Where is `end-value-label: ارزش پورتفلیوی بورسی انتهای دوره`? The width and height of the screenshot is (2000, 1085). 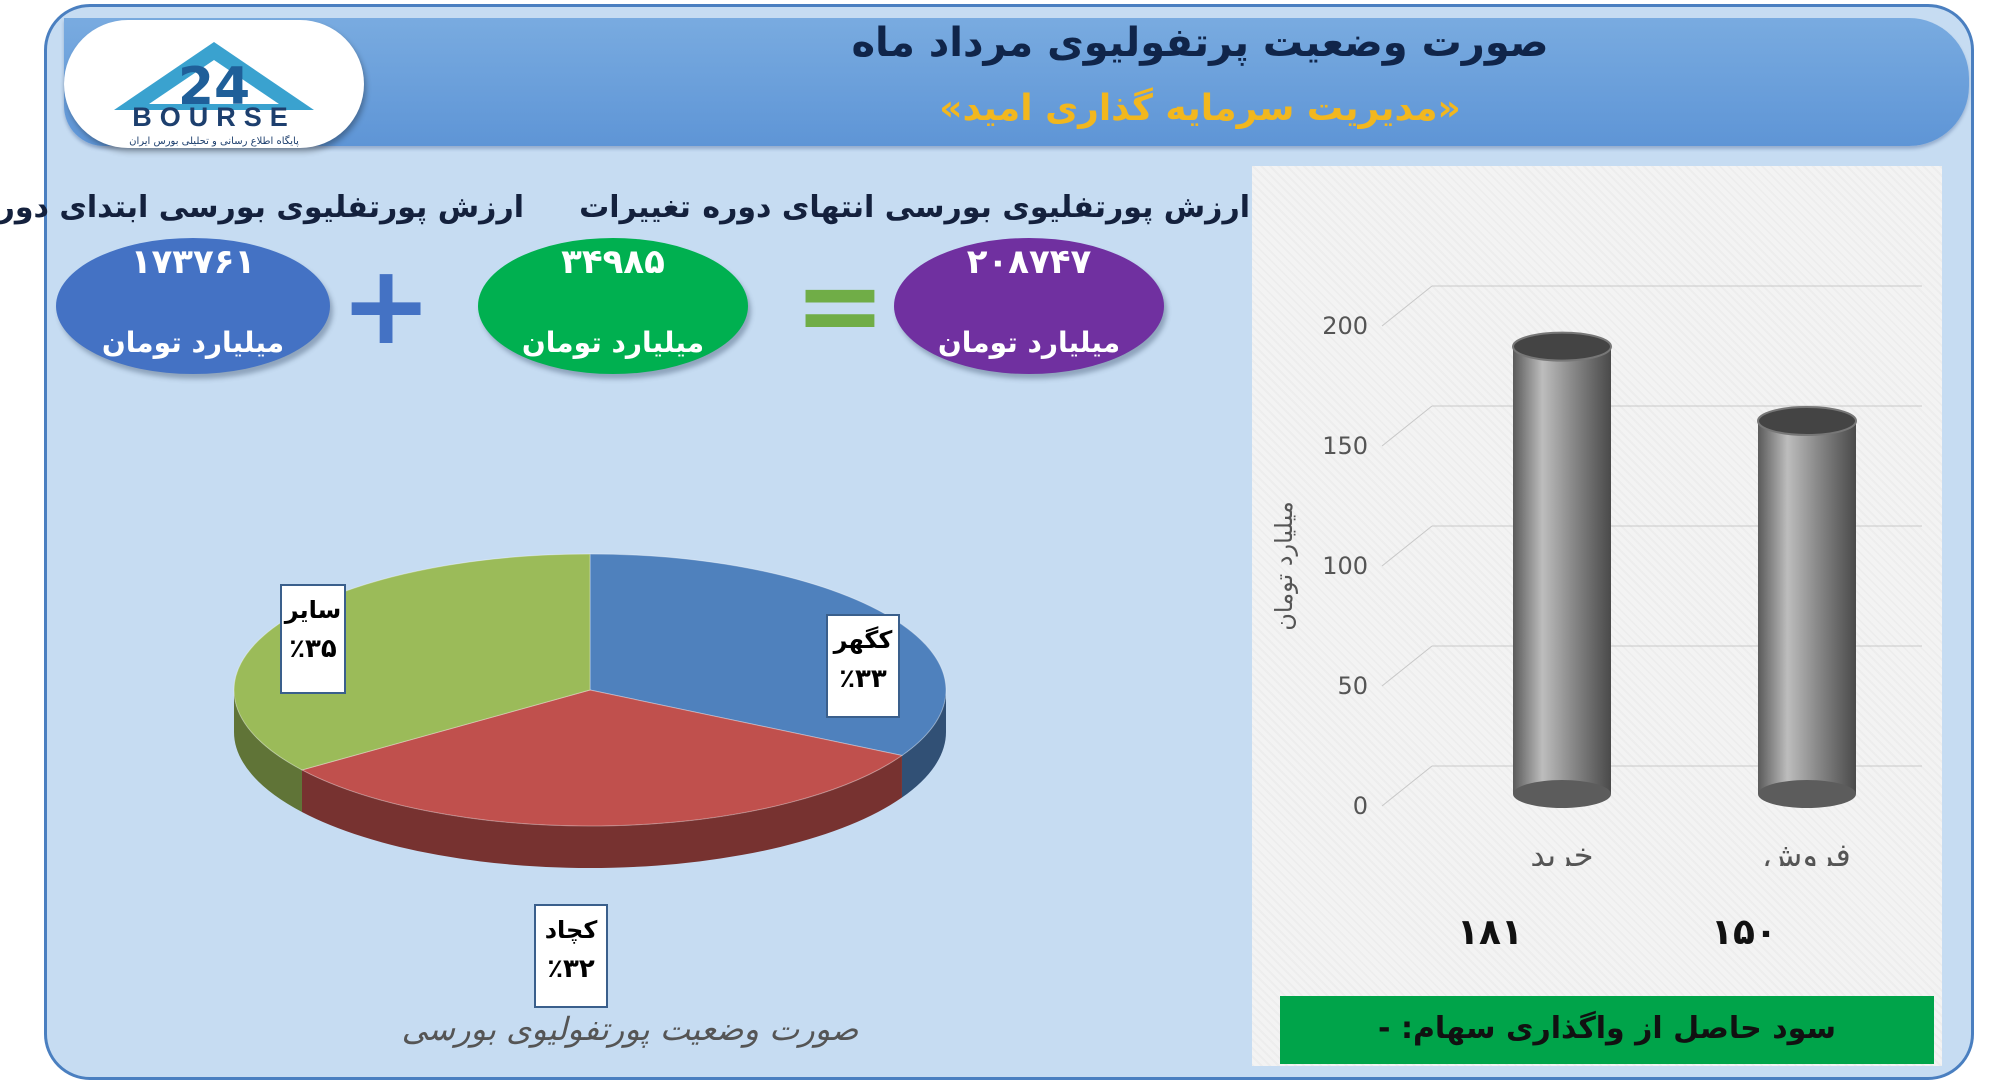 end-value-label: ارزش پورتفلیوی بورسی انتهای دوره is located at coordinates (976, 207).